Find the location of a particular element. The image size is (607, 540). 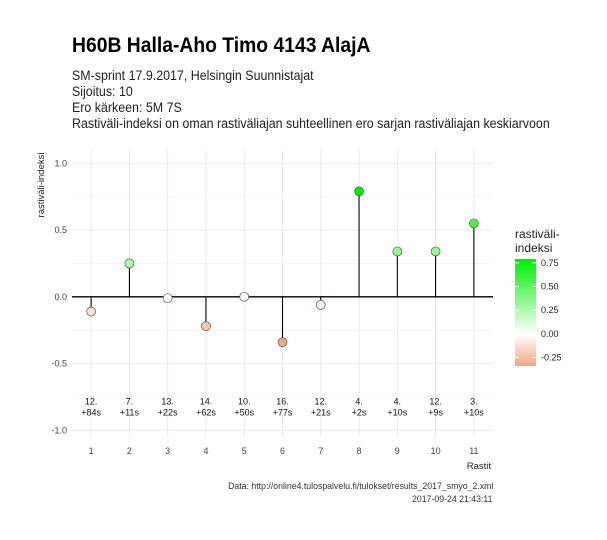

y-axis-title: rastiväli-indeksi is located at coordinates (41, 185).